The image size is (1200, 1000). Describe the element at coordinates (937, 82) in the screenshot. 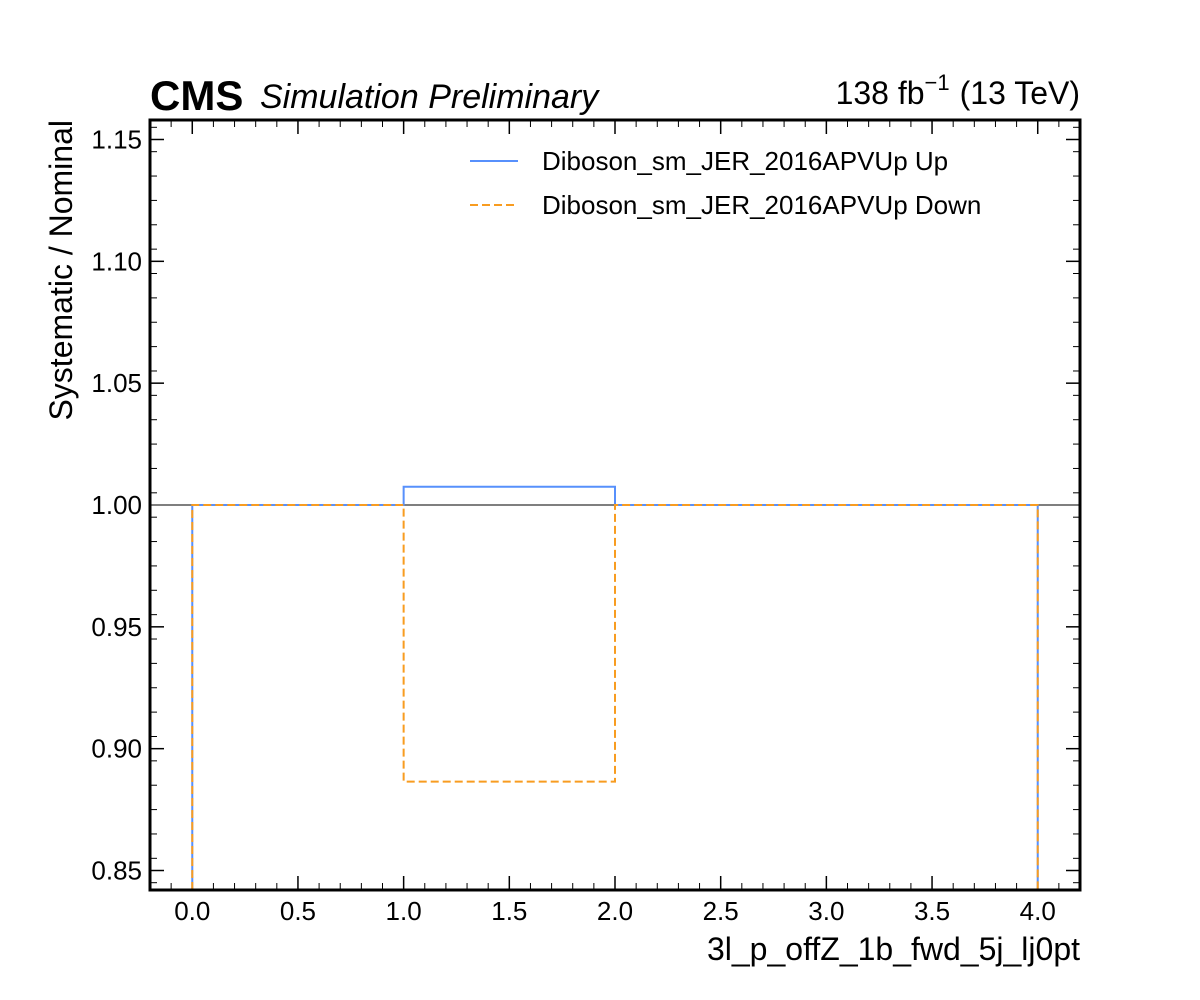

I see `lumi-exponent: −1` at that location.